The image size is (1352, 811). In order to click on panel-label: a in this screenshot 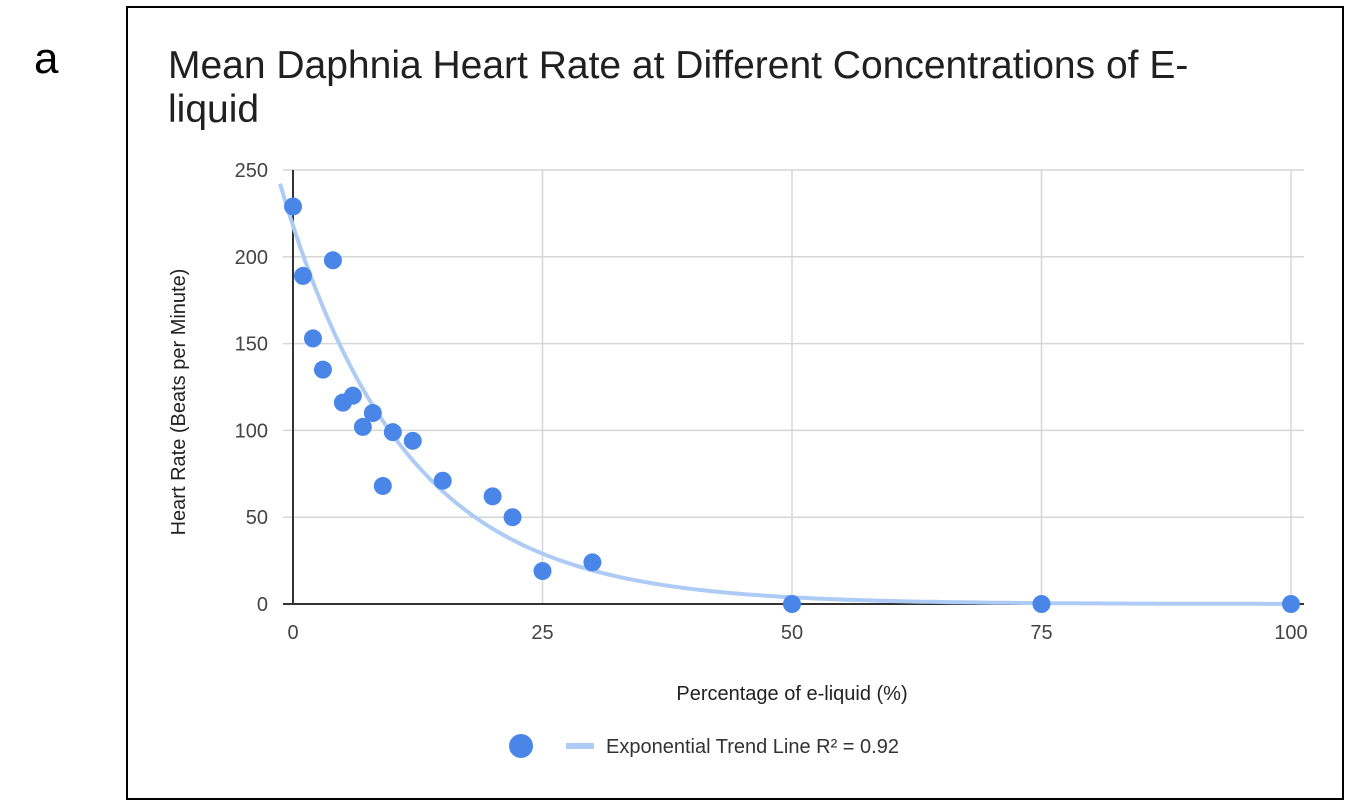, I will do `click(46, 58)`.